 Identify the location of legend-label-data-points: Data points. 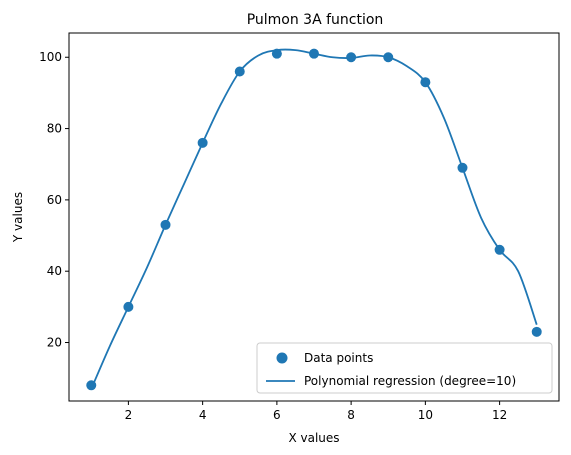
(338, 358).